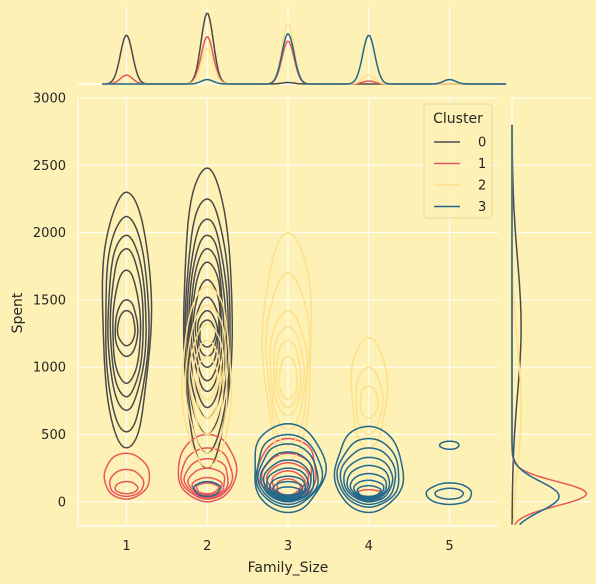  I want to click on cluster-1-x-marginal, so click(304, 60).